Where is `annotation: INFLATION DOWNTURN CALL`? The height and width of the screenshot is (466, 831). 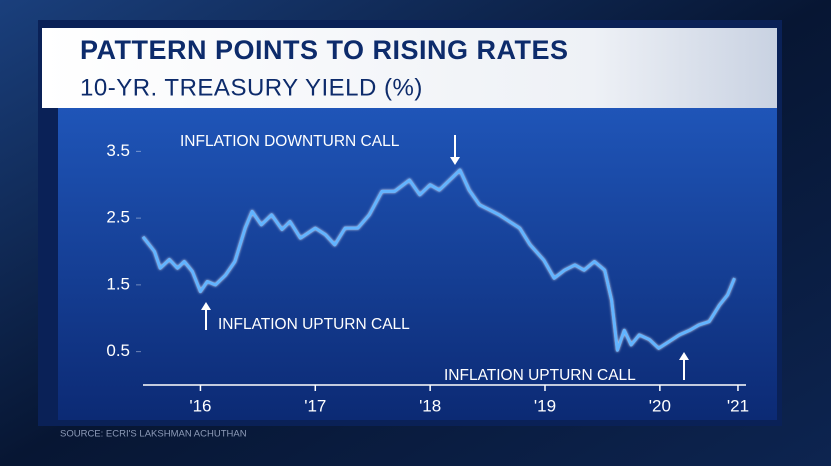 annotation: INFLATION DOWNTURN CALL is located at coordinates (290, 141).